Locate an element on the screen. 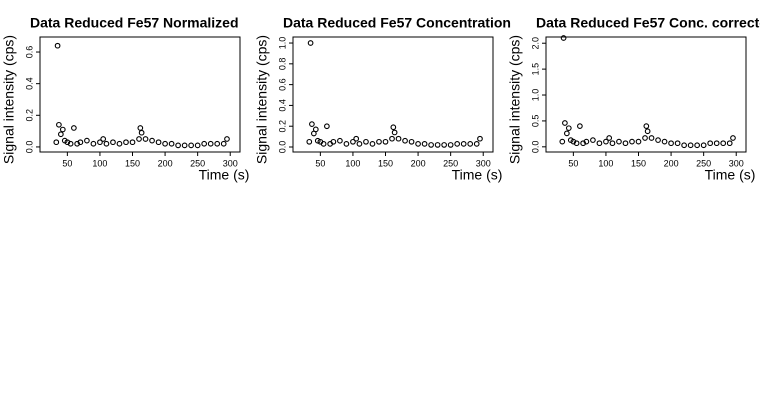 This screenshot has height=400, width=760. y-tick-label: 0.8 is located at coordinates (282, 64).